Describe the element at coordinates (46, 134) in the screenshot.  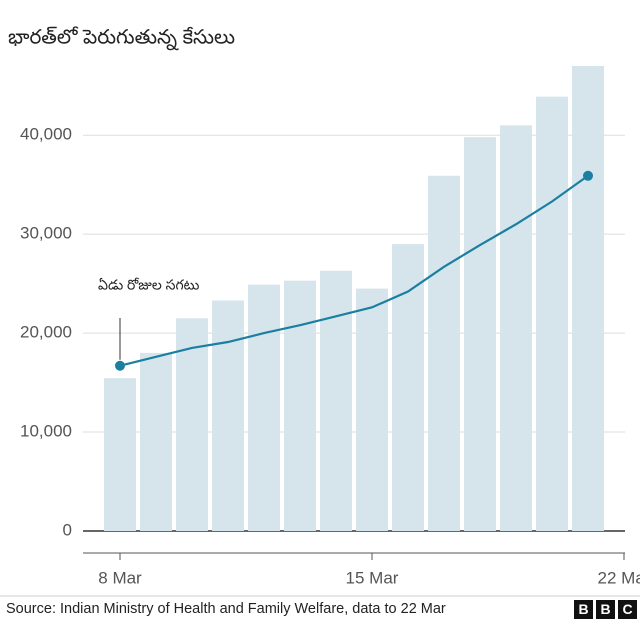
I see `y-tick-label: 40,000` at that location.